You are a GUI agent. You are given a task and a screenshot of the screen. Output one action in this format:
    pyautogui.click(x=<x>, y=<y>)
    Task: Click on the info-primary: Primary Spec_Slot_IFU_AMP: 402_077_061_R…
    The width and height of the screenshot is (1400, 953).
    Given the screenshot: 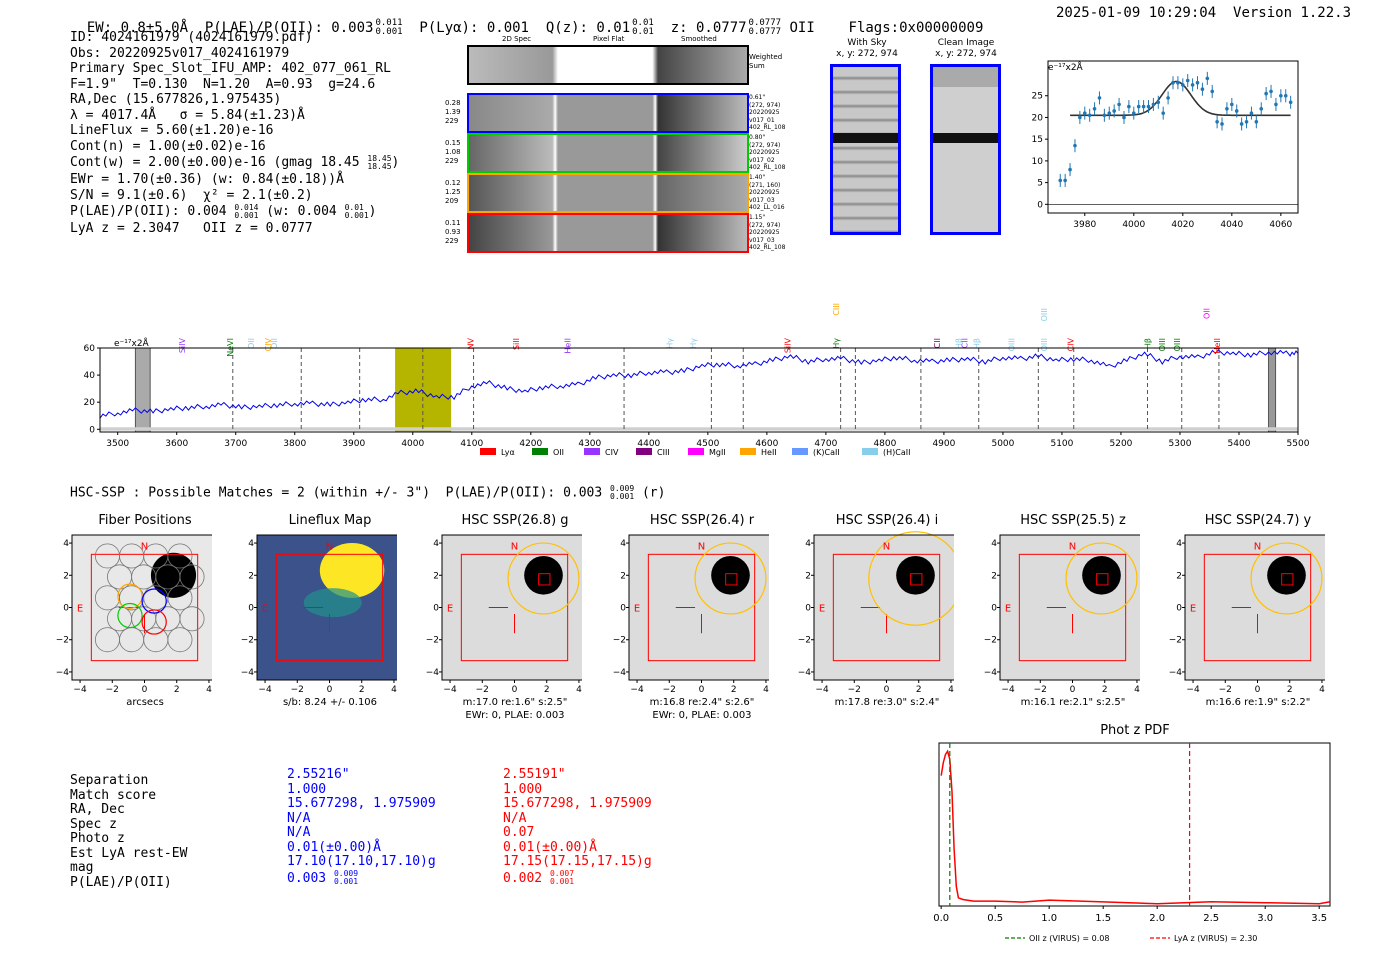 What is the action you would take?
    pyautogui.click(x=230, y=68)
    